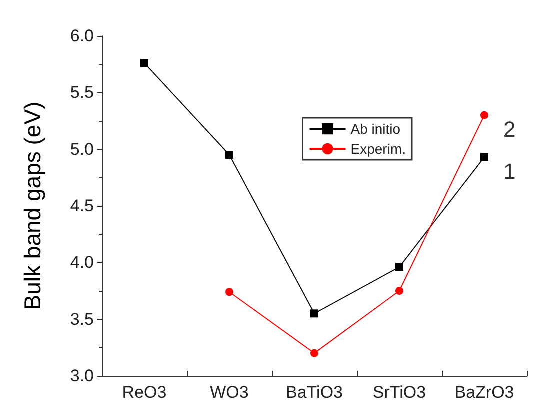 Image resolution: width=540 pixels, height=412 pixels. I want to click on x-tick-label: ReO3, so click(144, 392).